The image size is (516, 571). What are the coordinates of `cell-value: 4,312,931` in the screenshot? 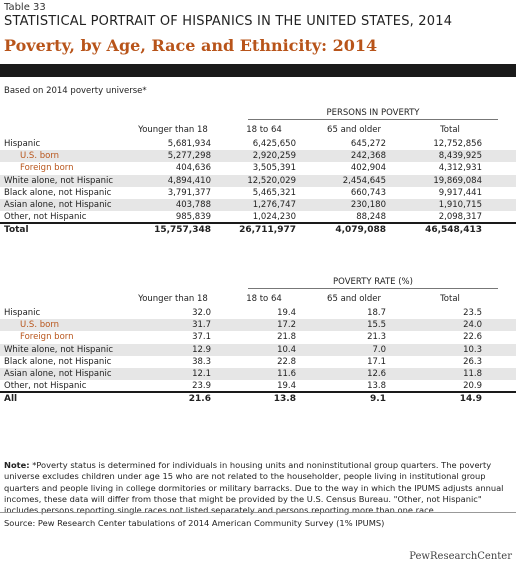 It's located at (460, 168).